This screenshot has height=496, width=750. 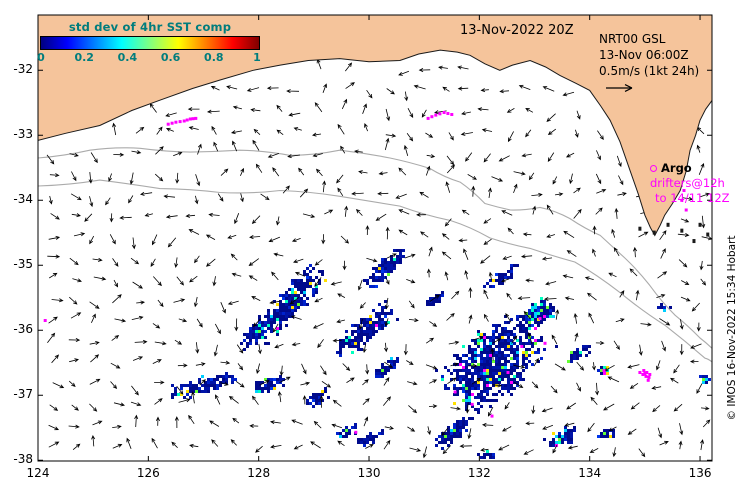 I want to click on drifters-until-label: to 14/11 12Z, so click(x=692, y=198).